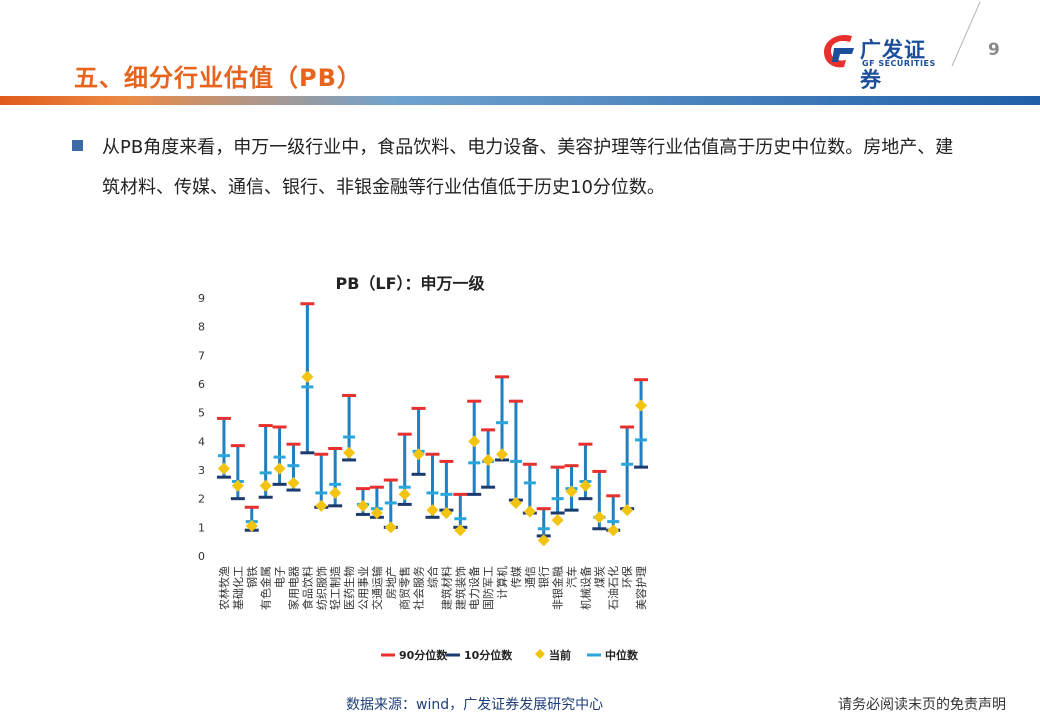 This screenshot has width=1040, height=720. What do you see at coordinates (922, 705) in the screenshot?
I see `disclaimer: 请务必阅读末页的免责声明` at bounding box center [922, 705].